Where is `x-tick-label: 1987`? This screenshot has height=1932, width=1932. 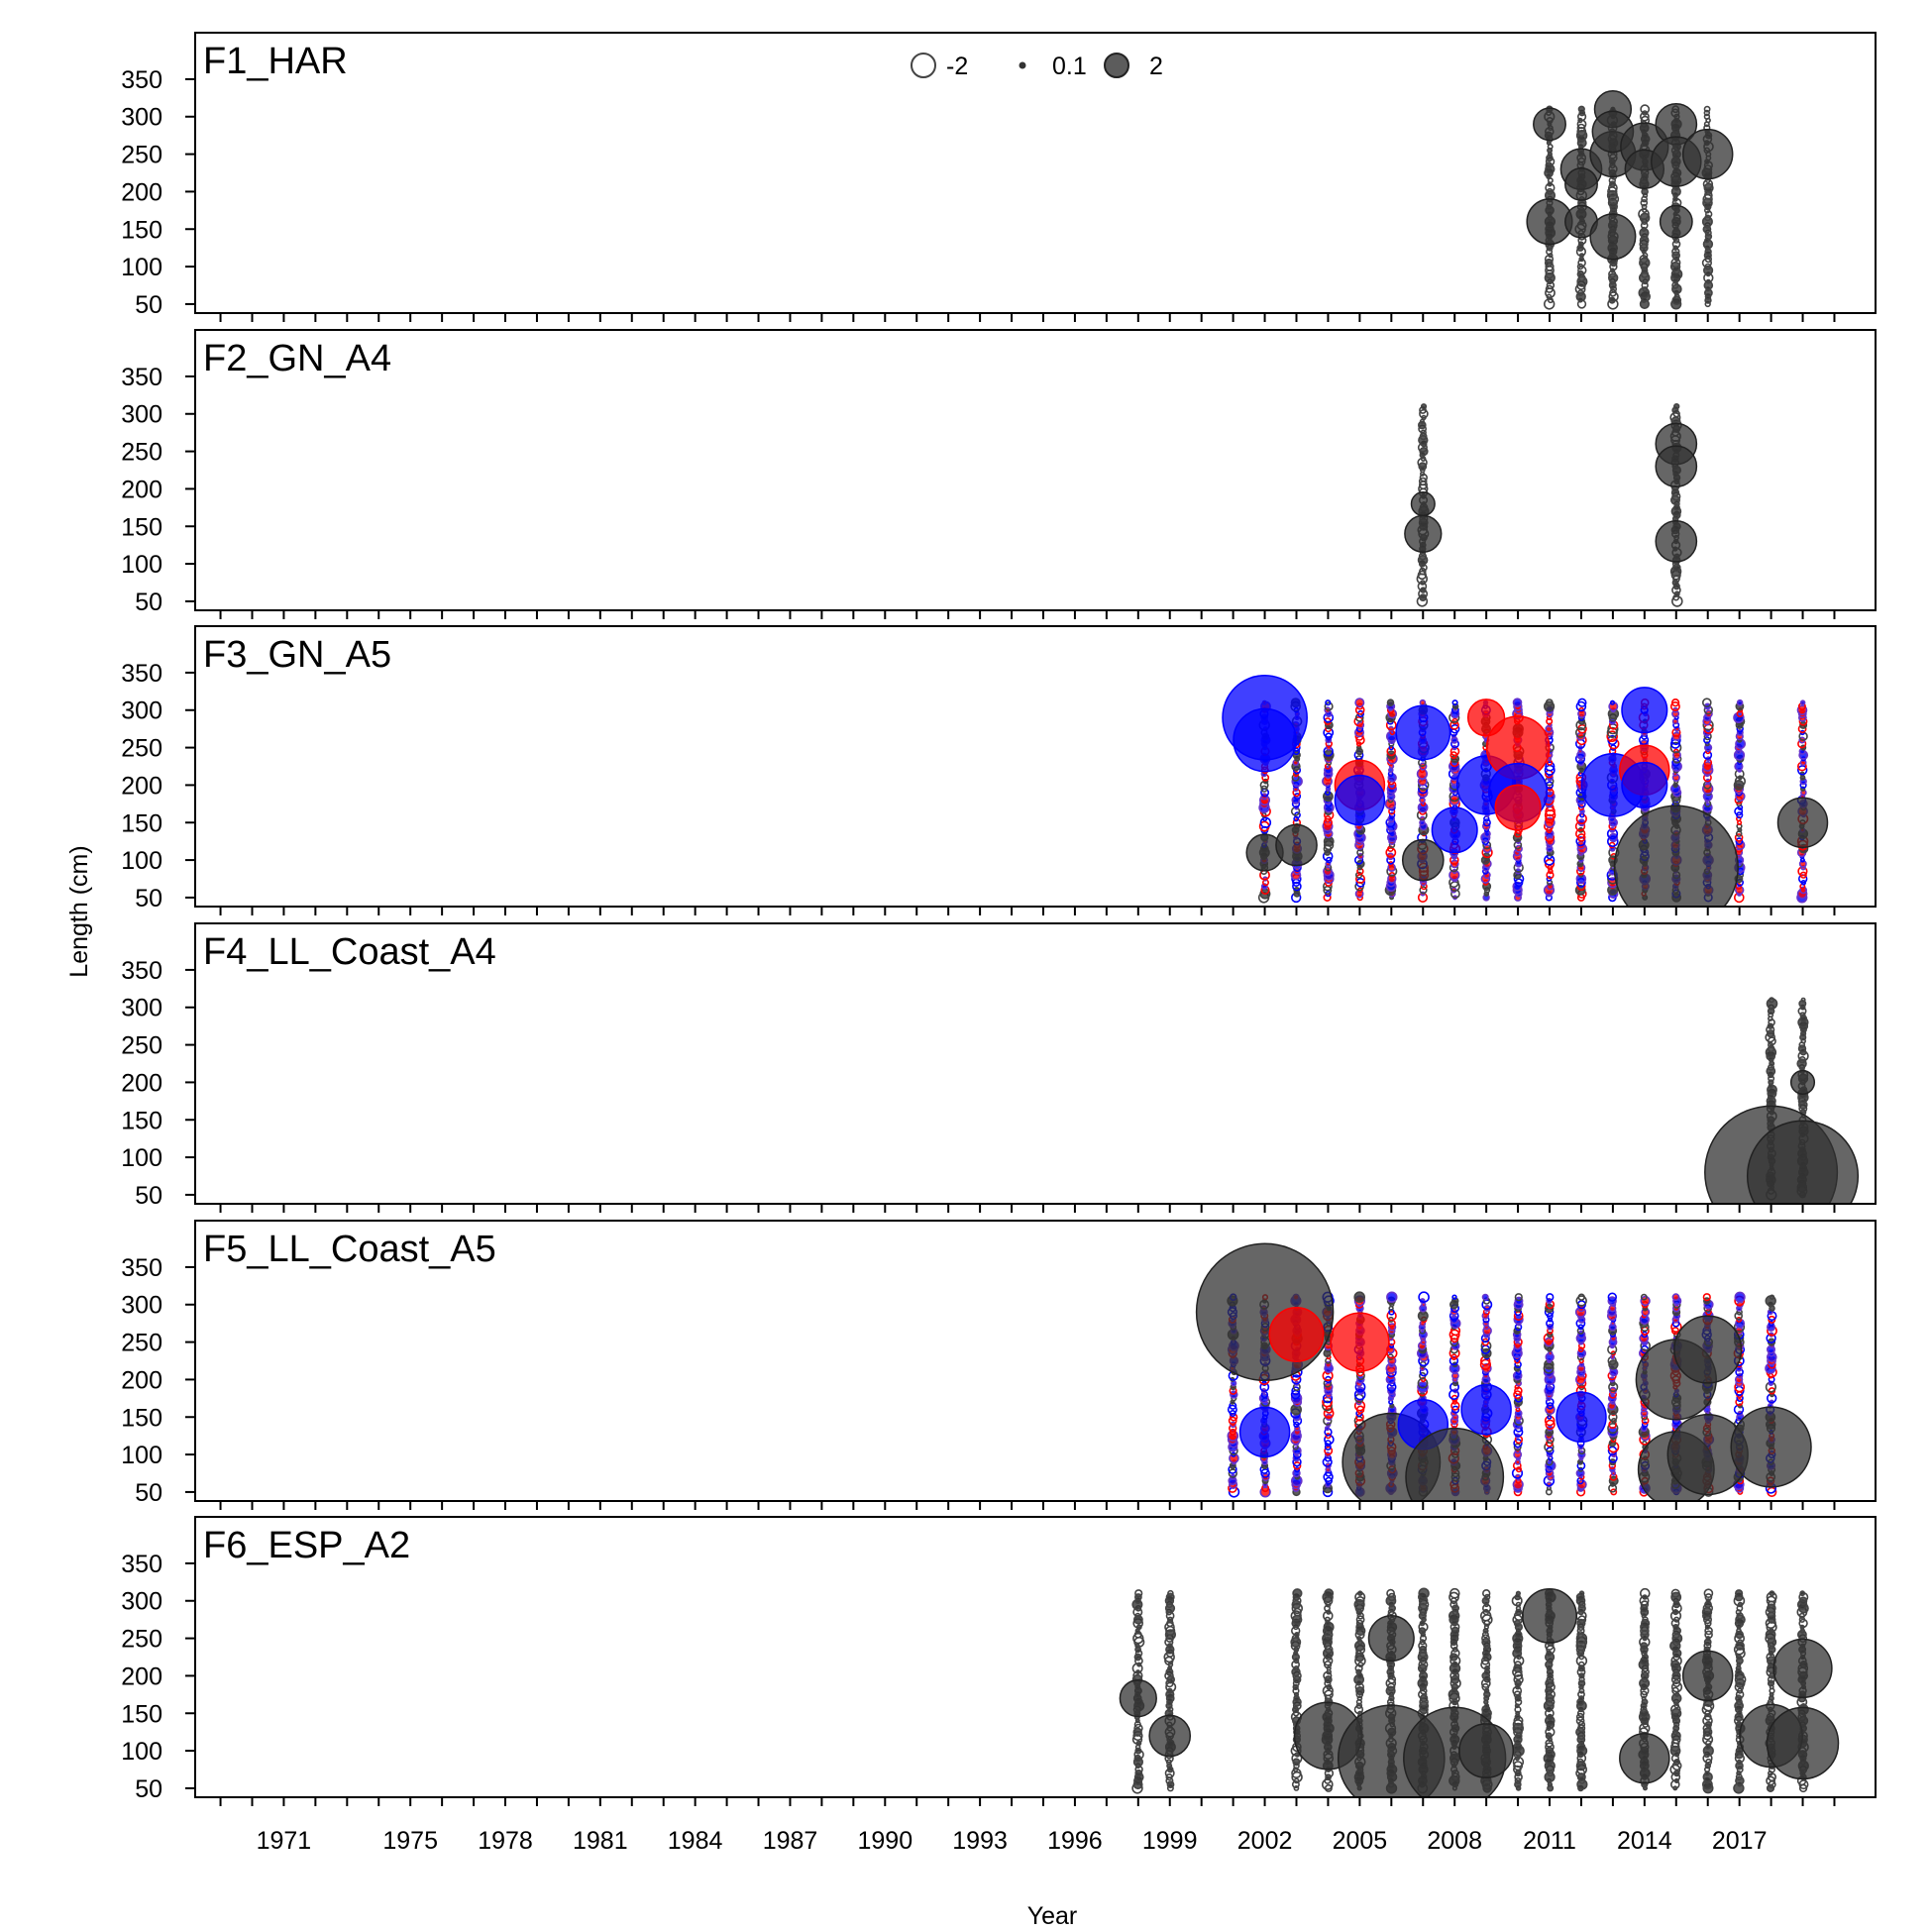
x-tick-label: 1987 is located at coordinates (790, 1841).